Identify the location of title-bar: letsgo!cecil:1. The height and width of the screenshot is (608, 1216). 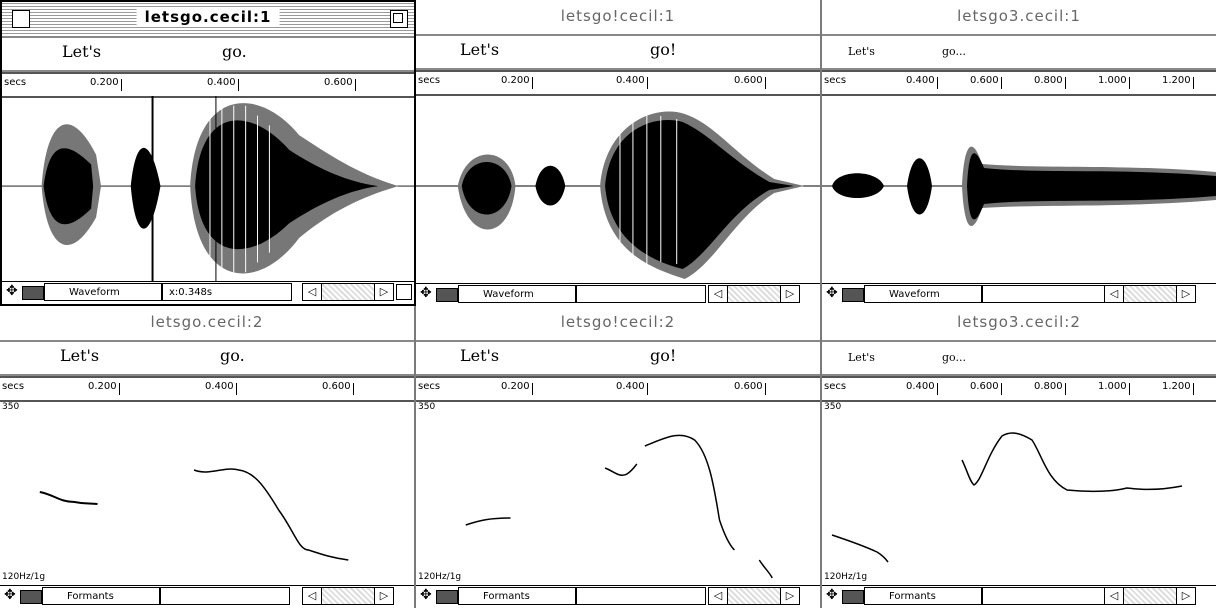
(618, 18).